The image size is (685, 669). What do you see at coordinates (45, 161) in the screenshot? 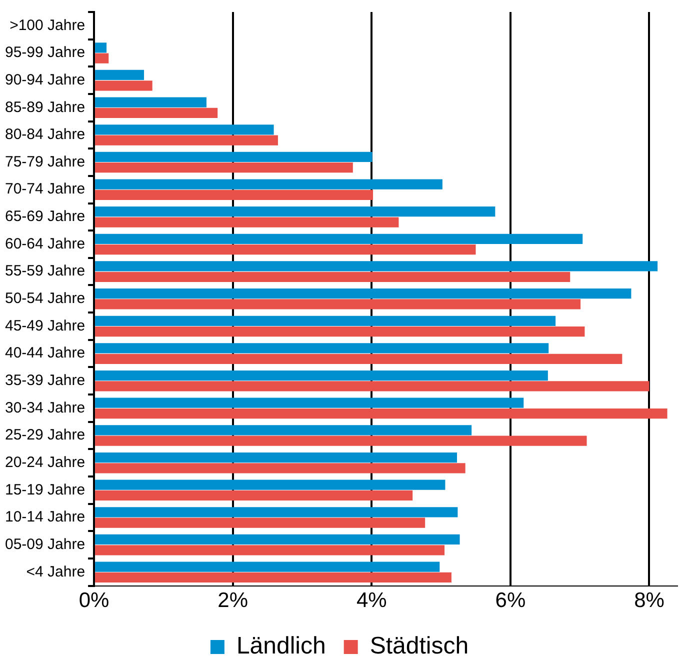
I see `y-tick-label: 75-79 Jahre` at bounding box center [45, 161].